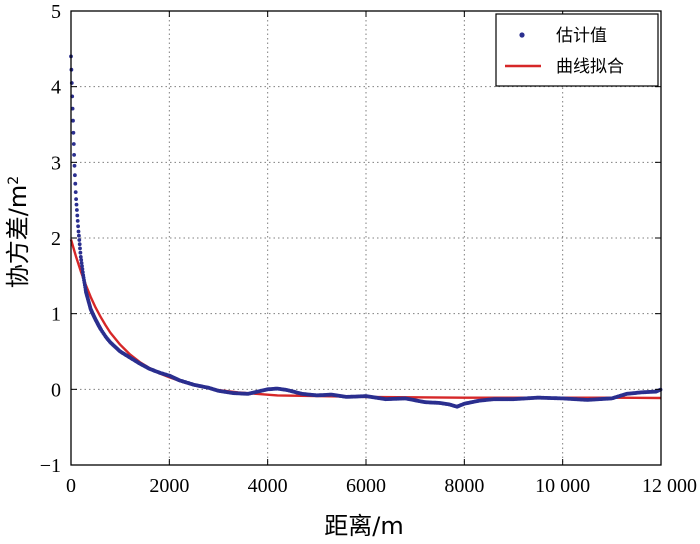 This screenshot has width=700, height=544. I want to click on legend-fit-label: 曲线拟合, so click(590, 67).